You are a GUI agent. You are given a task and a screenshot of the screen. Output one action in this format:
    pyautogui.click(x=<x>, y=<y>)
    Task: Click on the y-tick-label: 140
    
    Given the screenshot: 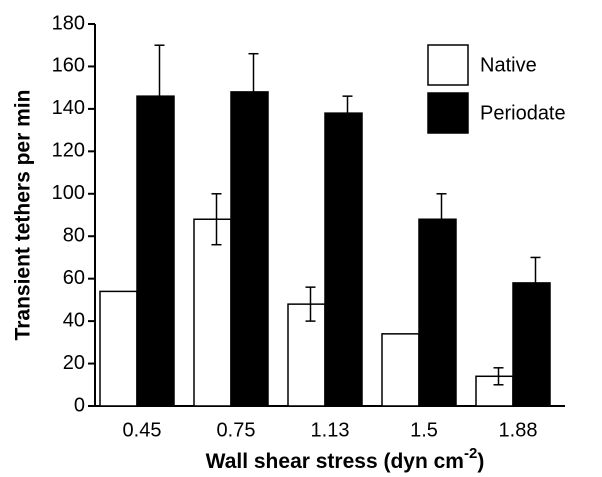 What is the action you would take?
    pyautogui.click(x=68, y=108)
    